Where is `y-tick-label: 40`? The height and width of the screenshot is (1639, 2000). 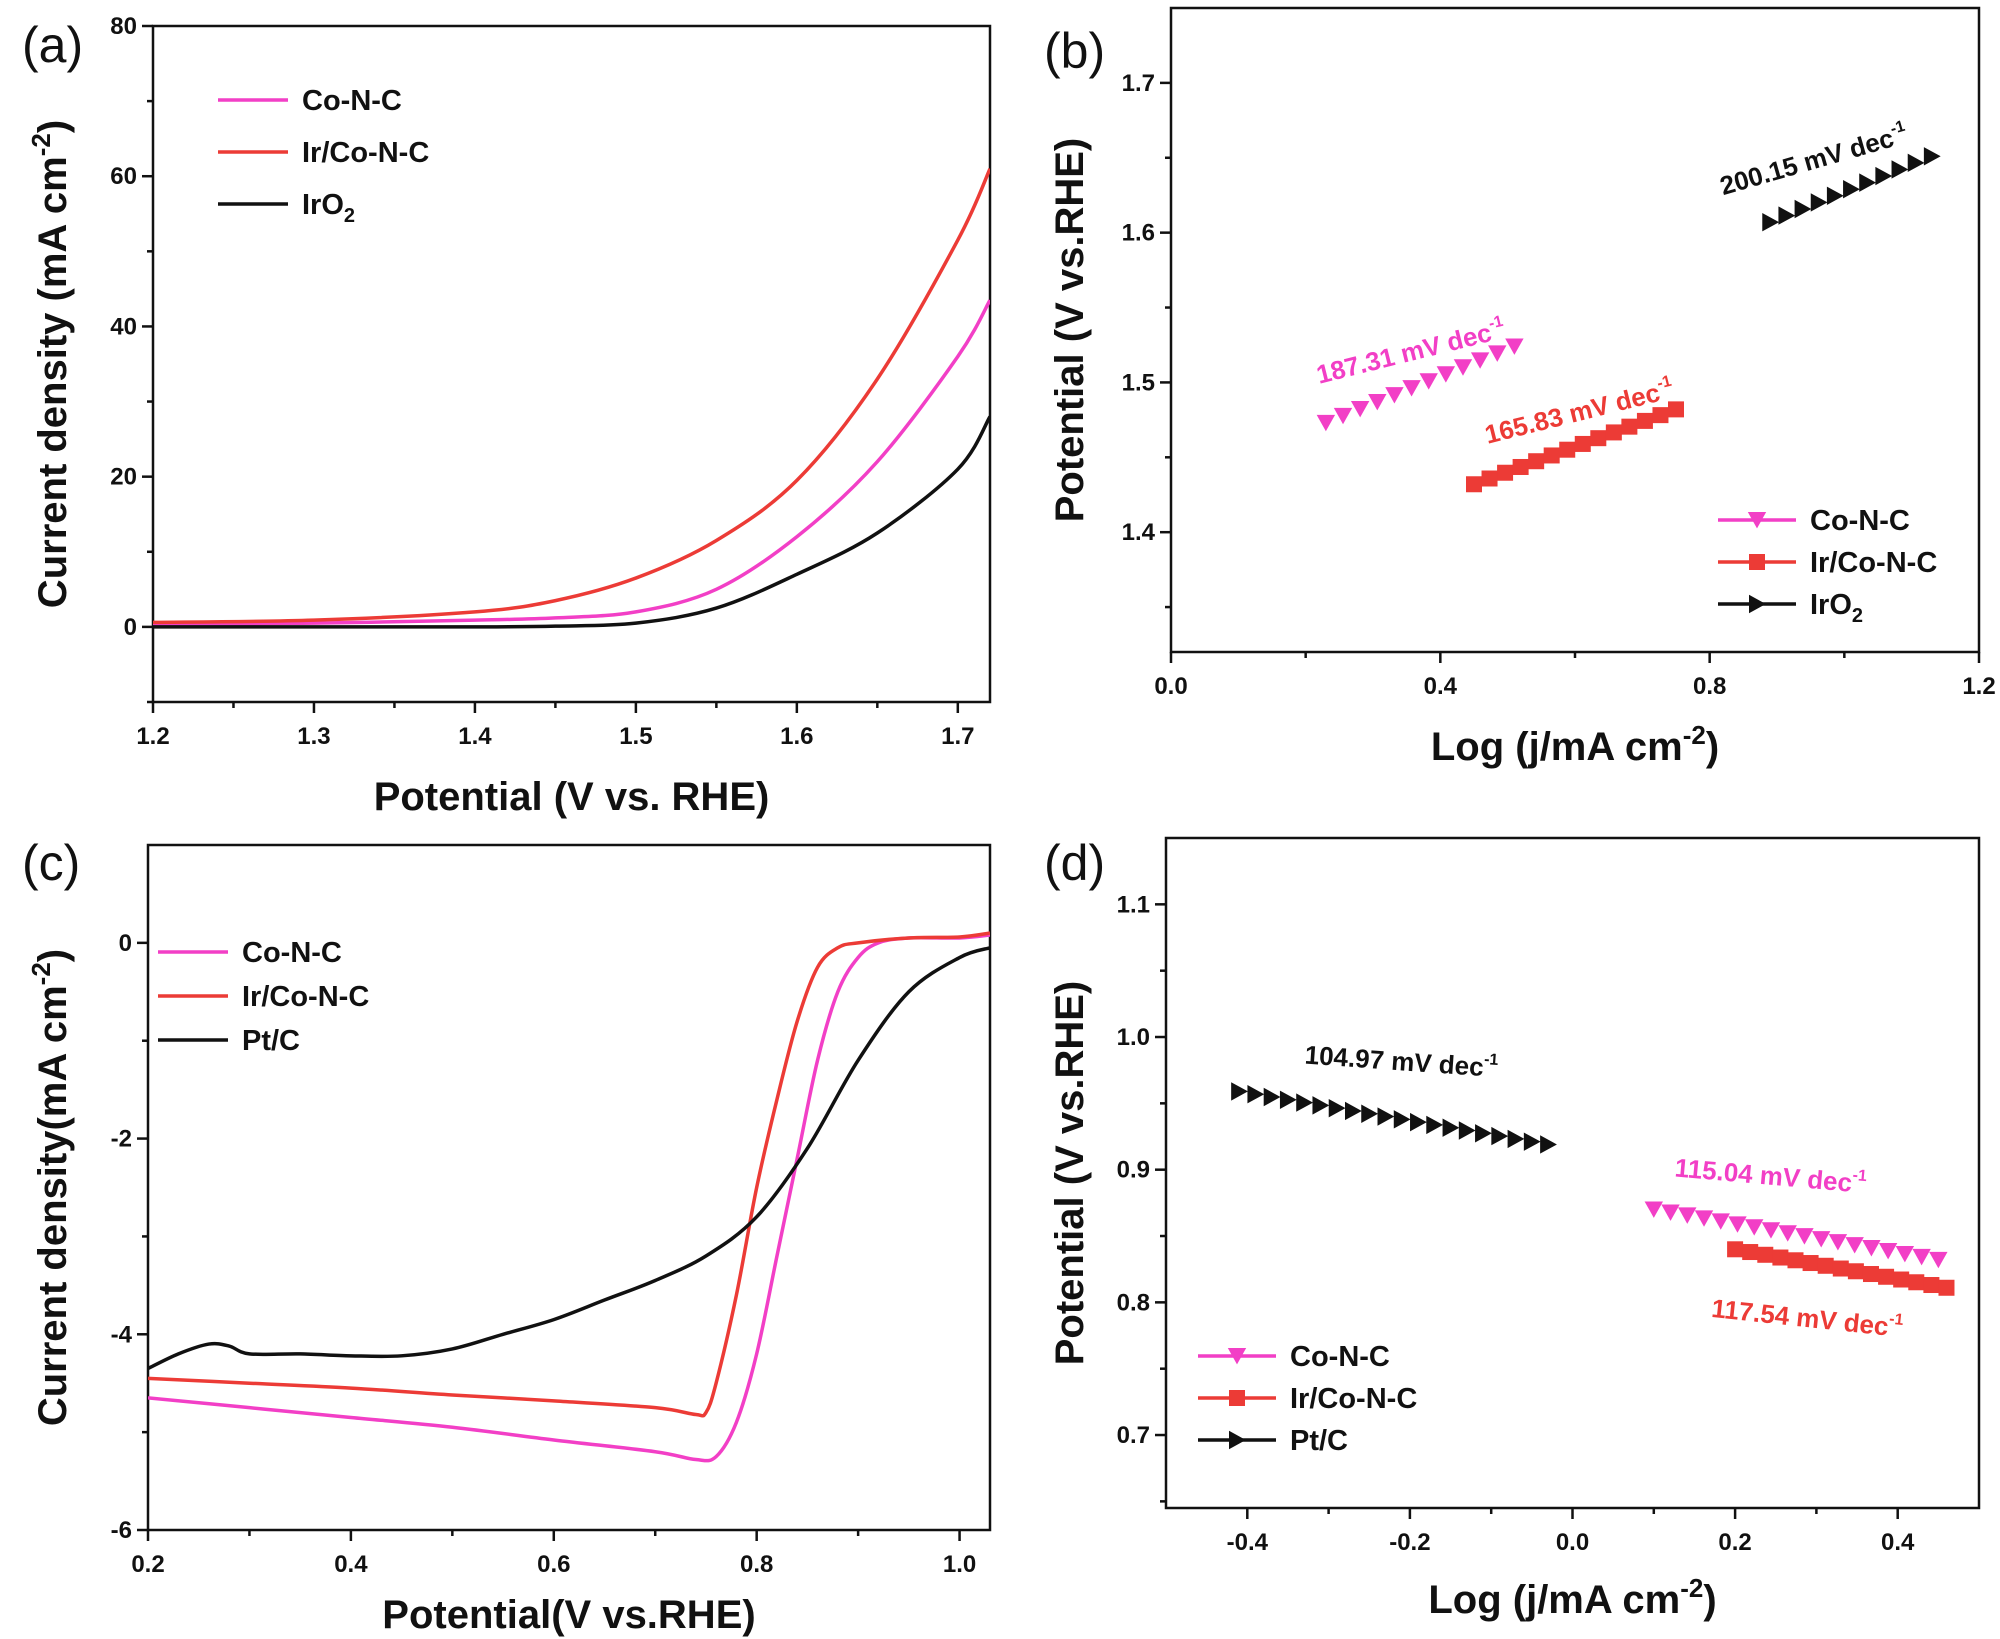
y-tick-label: 40 is located at coordinates (123, 326).